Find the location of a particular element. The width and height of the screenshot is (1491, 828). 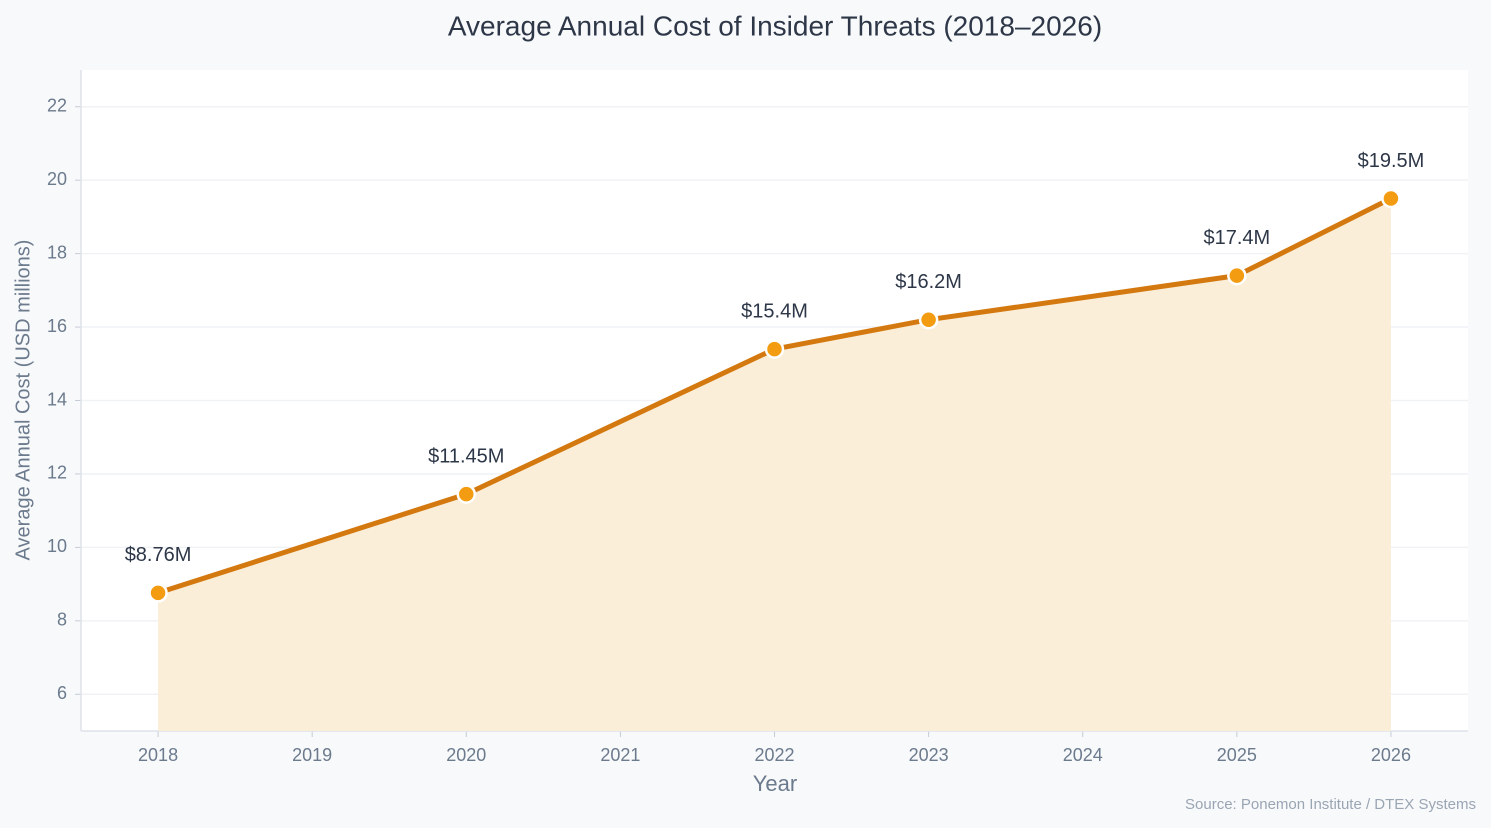

x-tick-label: 2020 is located at coordinates (466, 755).